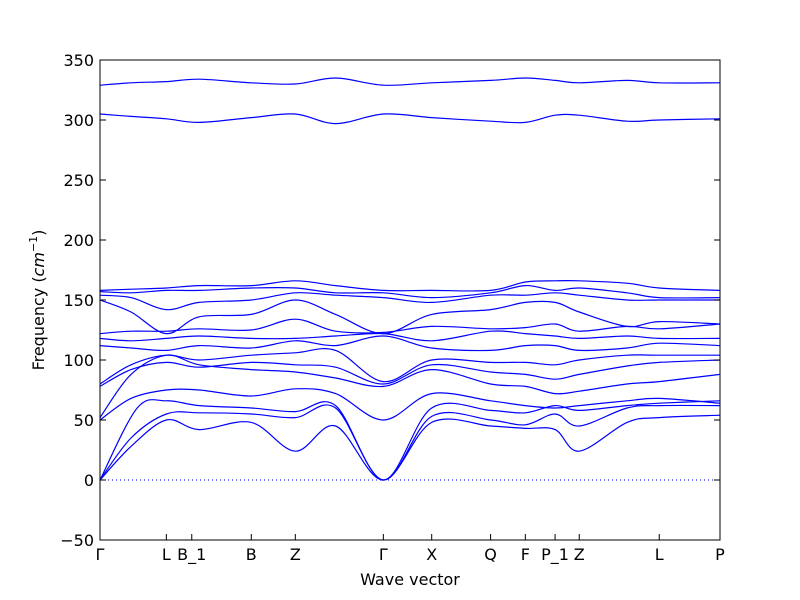  Describe the element at coordinates (78, 60) in the screenshot. I see `y-tick-label: 350` at that location.